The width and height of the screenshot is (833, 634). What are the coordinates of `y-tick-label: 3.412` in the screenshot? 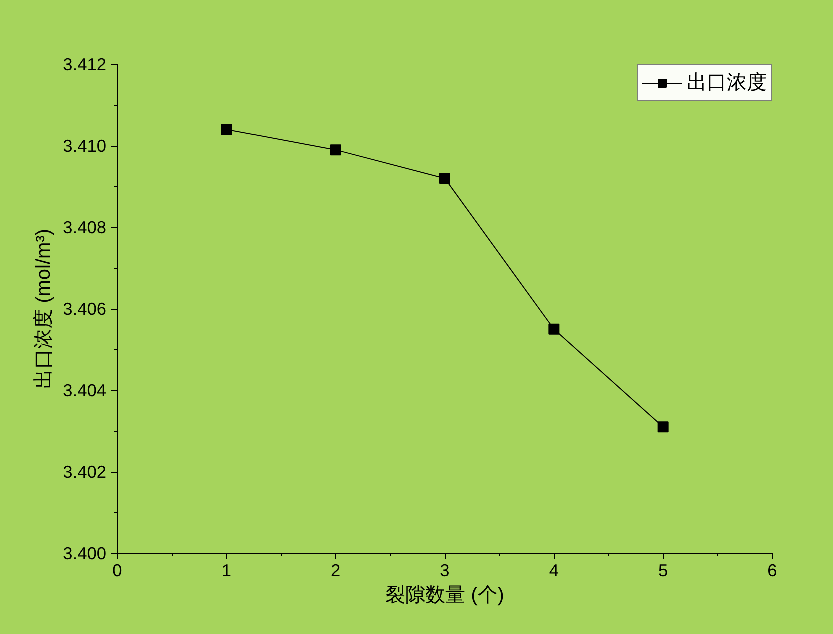 It's located at (85, 64).